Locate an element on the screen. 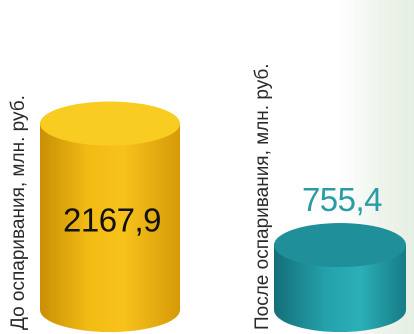 The image size is (414, 334). category-label-after: После оспаривания, млн. руб. is located at coordinates (262, 196).